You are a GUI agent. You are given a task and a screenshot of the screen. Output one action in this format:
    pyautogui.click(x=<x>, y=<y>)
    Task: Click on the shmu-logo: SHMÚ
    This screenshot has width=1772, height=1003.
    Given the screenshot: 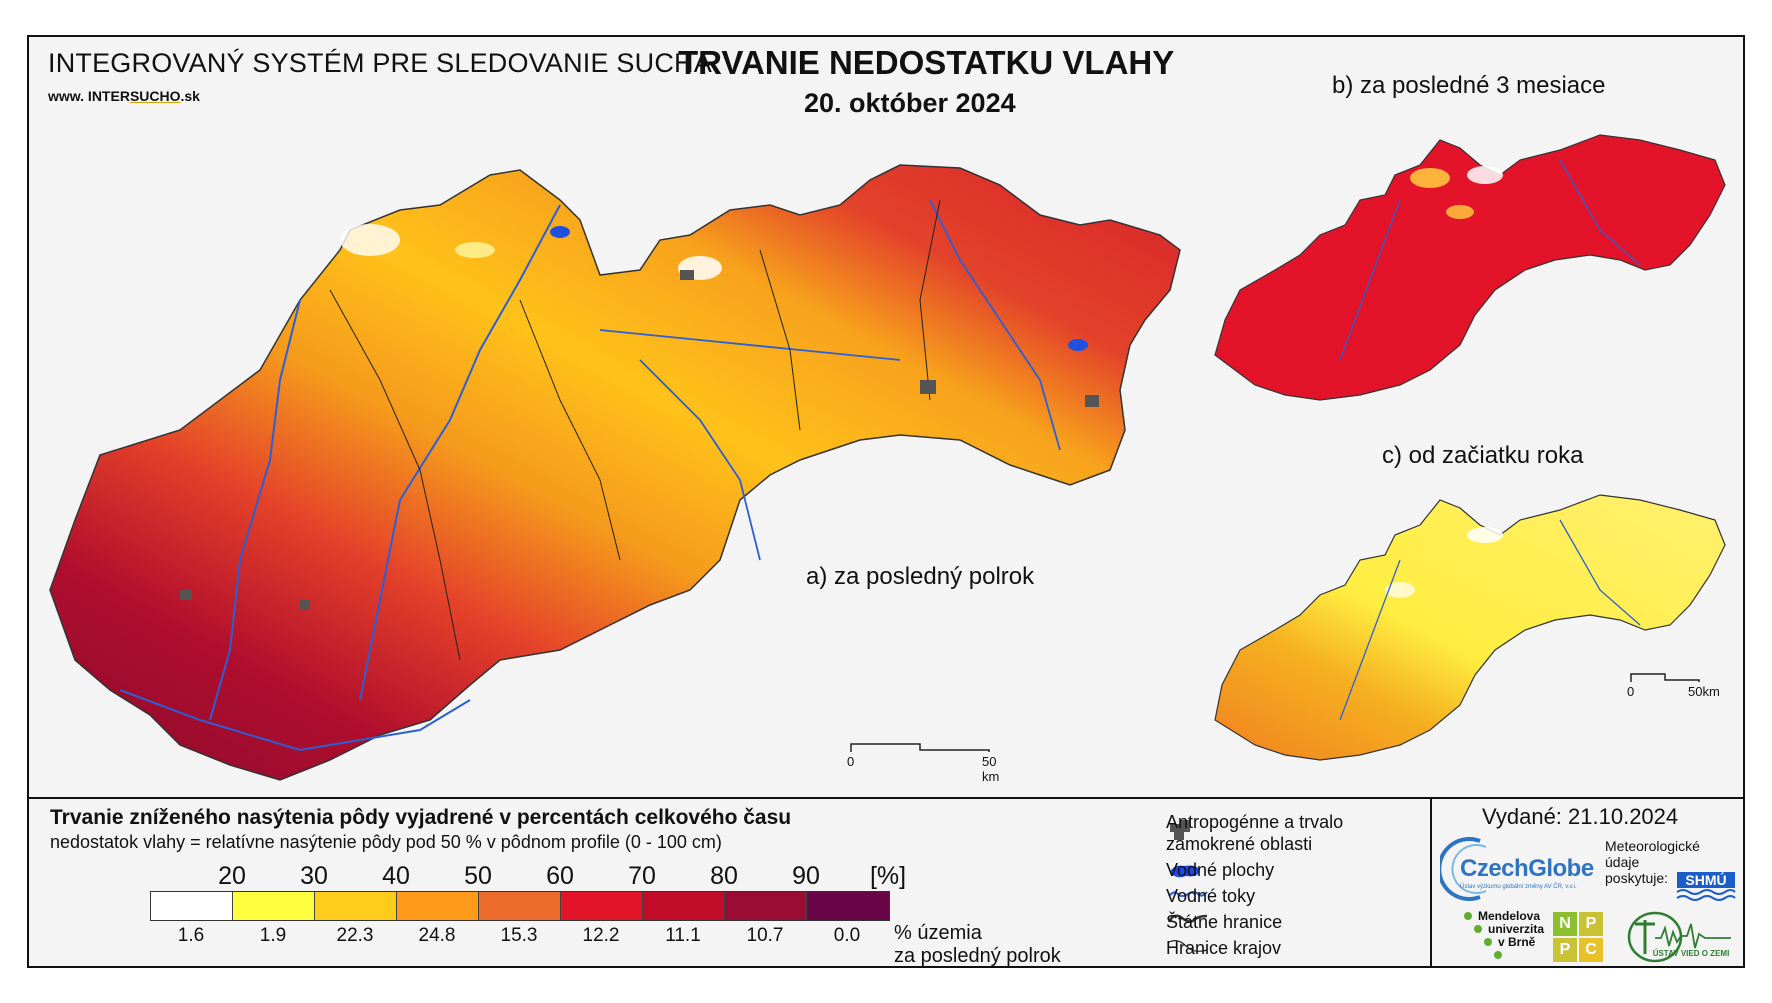 What is the action you would take?
    pyautogui.click(x=1706, y=886)
    